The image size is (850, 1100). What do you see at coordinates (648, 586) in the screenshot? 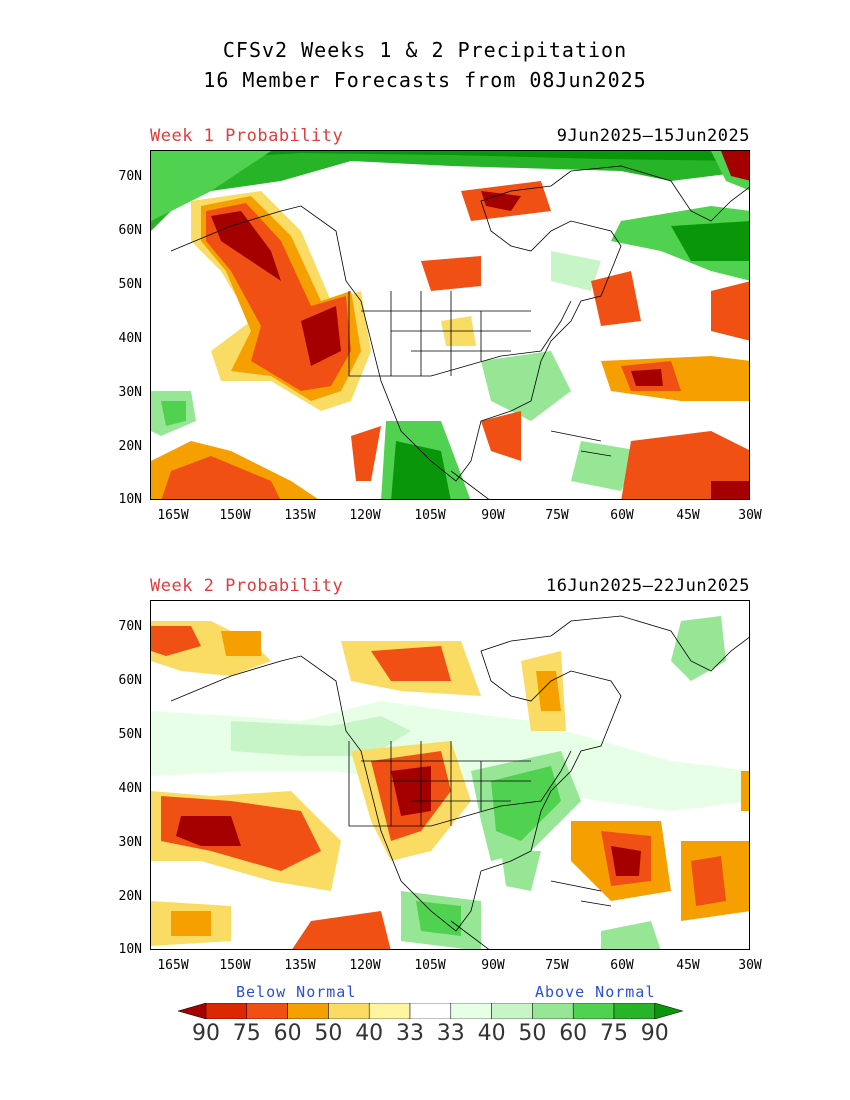
I see `week2-dates: 16Jun2025—22Jun2025` at bounding box center [648, 586].